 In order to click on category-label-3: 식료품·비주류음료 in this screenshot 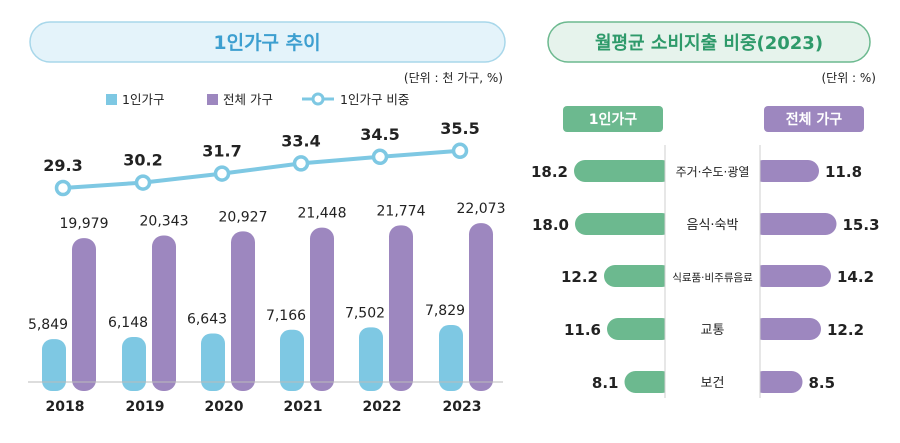, I will do `click(712, 278)`.